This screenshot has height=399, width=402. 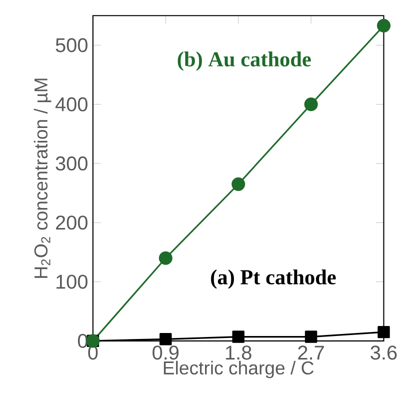 I want to click on x-axis-title: Electric charge / C, so click(x=239, y=369).